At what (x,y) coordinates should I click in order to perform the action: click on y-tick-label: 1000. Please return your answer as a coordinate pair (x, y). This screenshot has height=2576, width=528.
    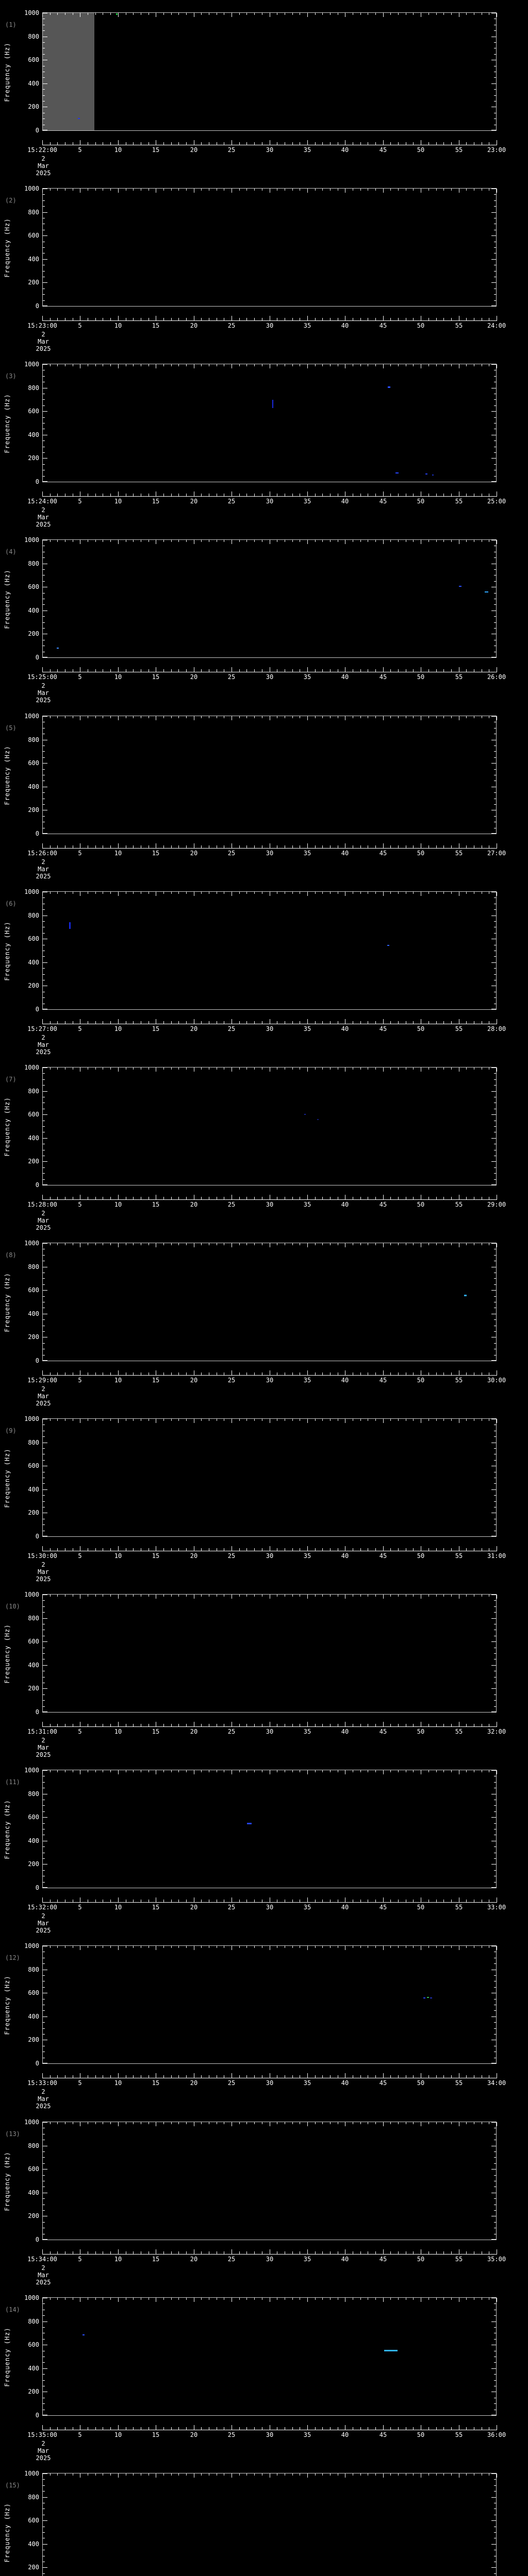
    Looking at the image, I should click on (31, 2297).